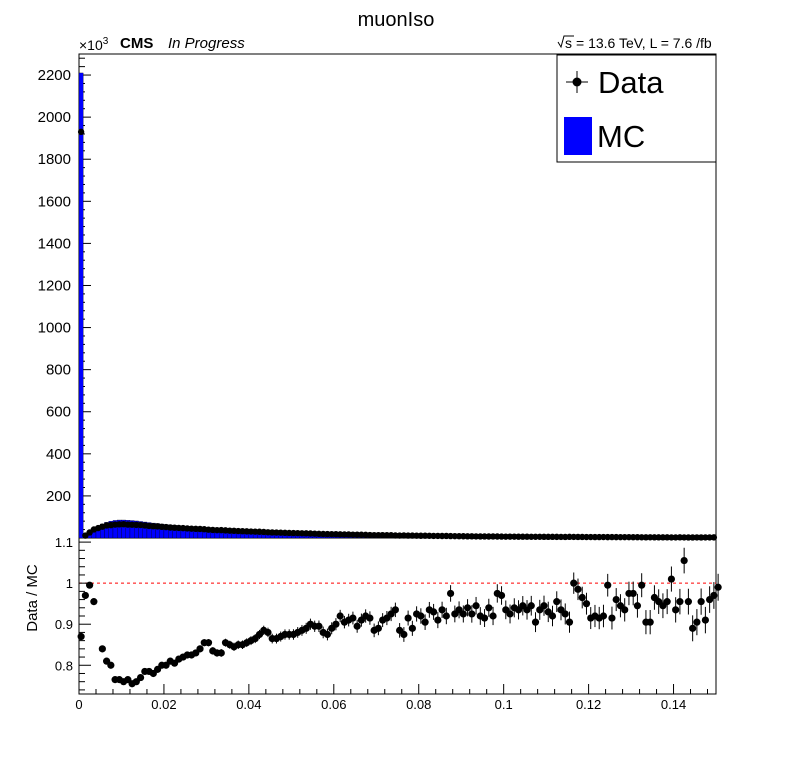 This screenshot has width=796, height=777. What do you see at coordinates (636, 108) in the screenshot?
I see `legend: Data MC` at bounding box center [636, 108].